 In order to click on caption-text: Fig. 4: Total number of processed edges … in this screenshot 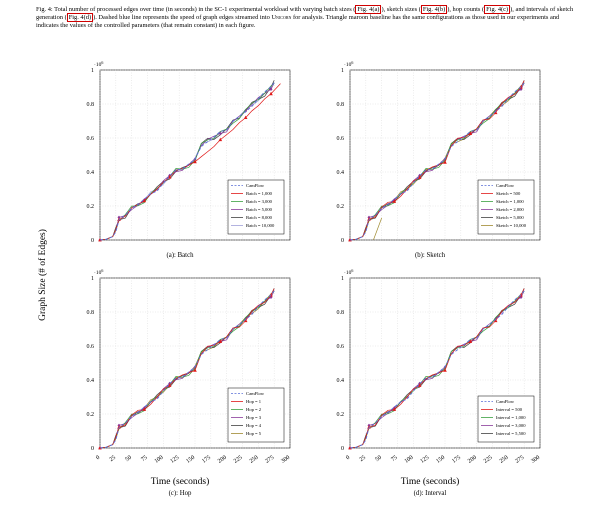, I will do `click(196, 9)`.